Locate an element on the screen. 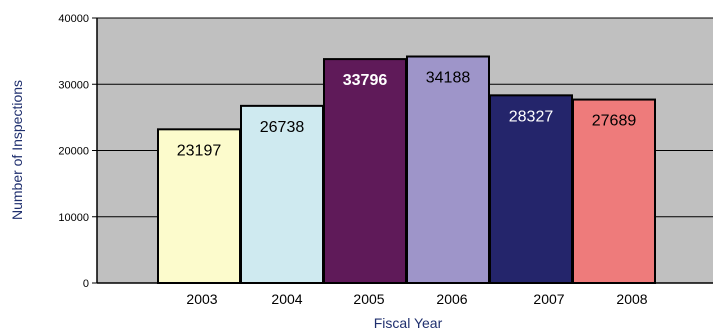  y-tick-label: 40000 is located at coordinates (73, 19).